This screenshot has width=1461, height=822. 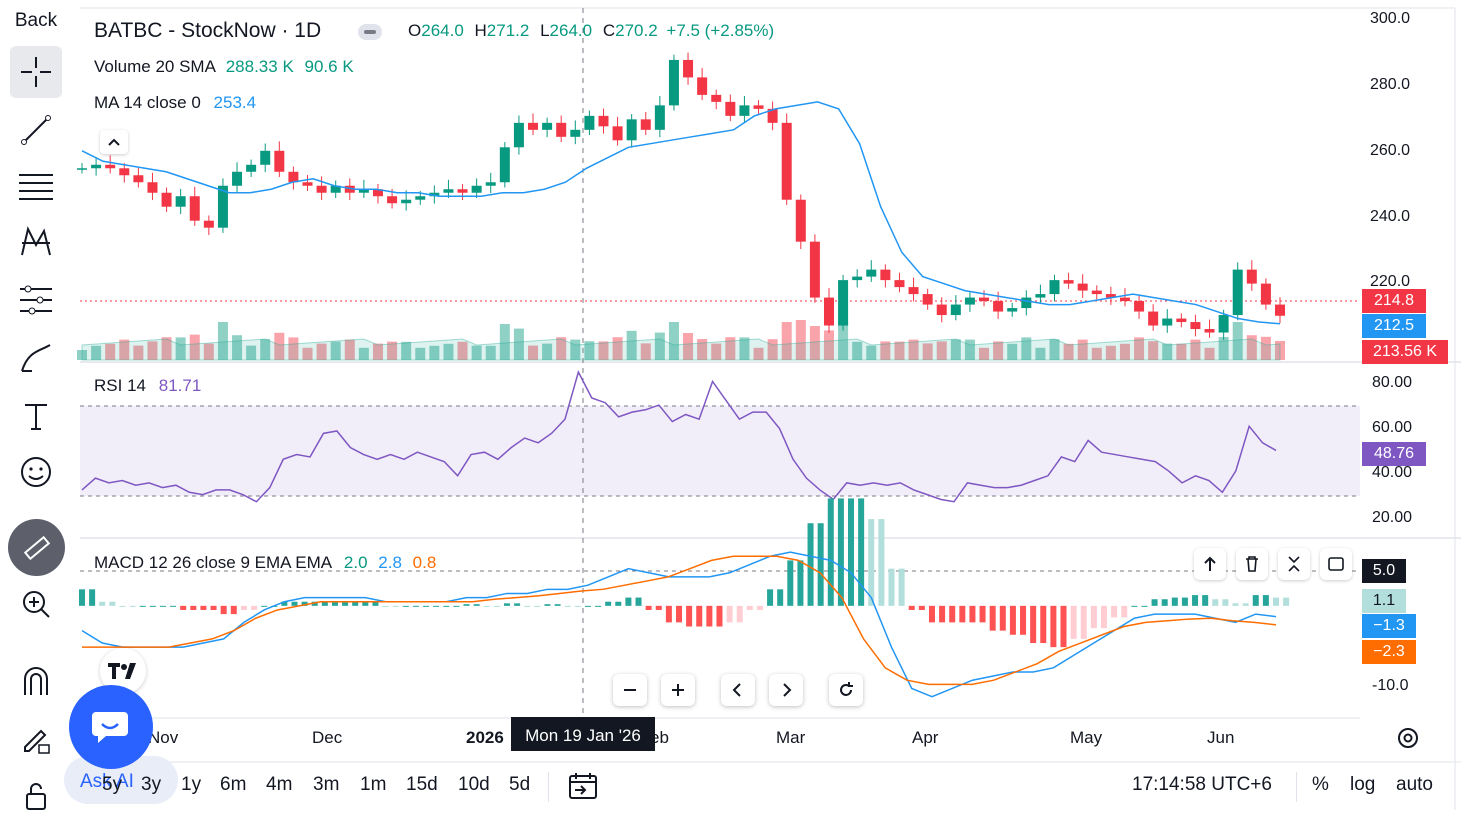 What do you see at coordinates (265, 562) in the screenshot?
I see `macd-legend: MACD 12 26 close 9 EMA EMA 2.0 2.8 0.8` at bounding box center [265, 562].